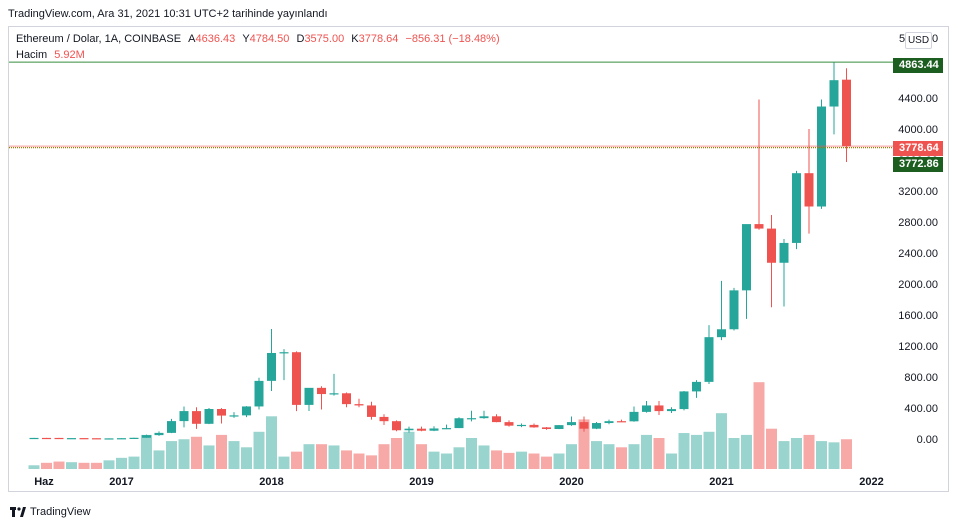 This screenshot has height=529, width=960. Describe the element at coordinates (50, 55) in the screenshot. I see `volume-legend: Hacim 5.92M` at that location.